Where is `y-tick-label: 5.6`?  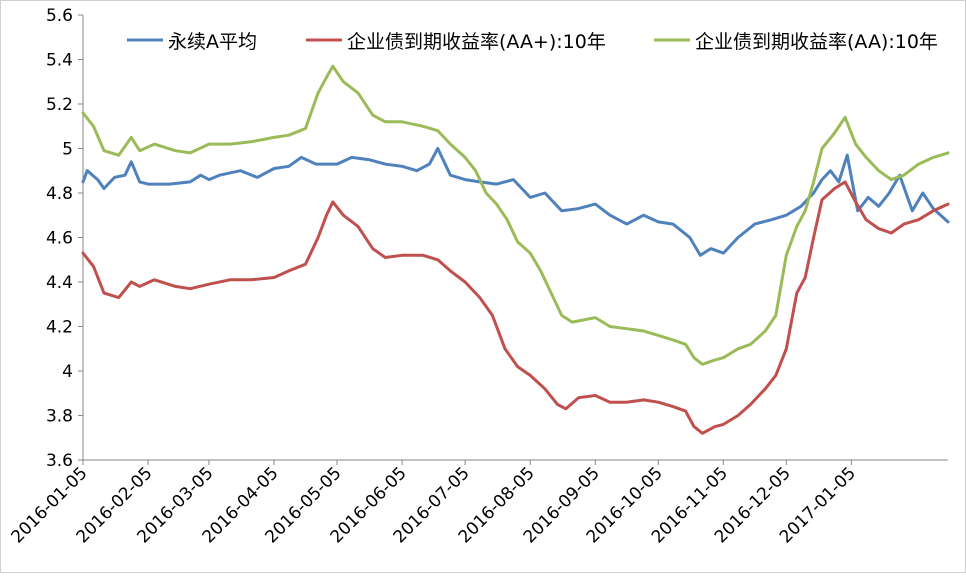 y-tick-label: 5.6 is located at coordinates (59, 16).